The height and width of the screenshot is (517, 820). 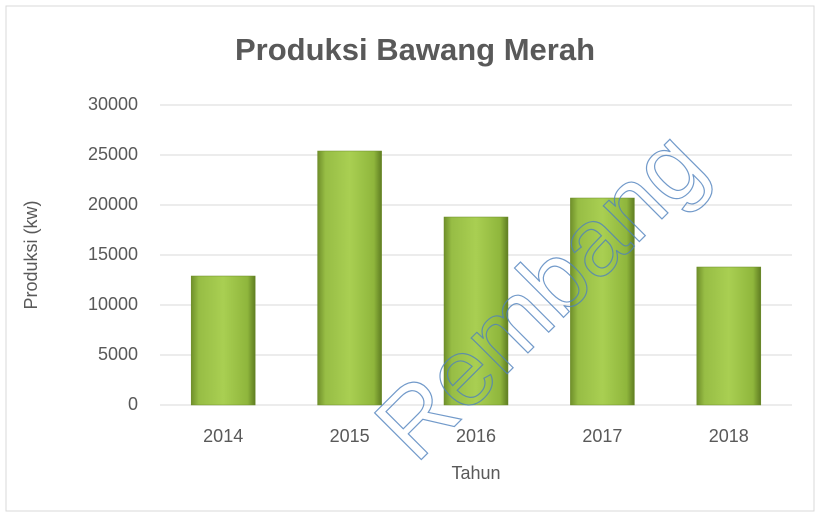 I want to click on y-tick-label: 15000, so click(x=113, y=254).